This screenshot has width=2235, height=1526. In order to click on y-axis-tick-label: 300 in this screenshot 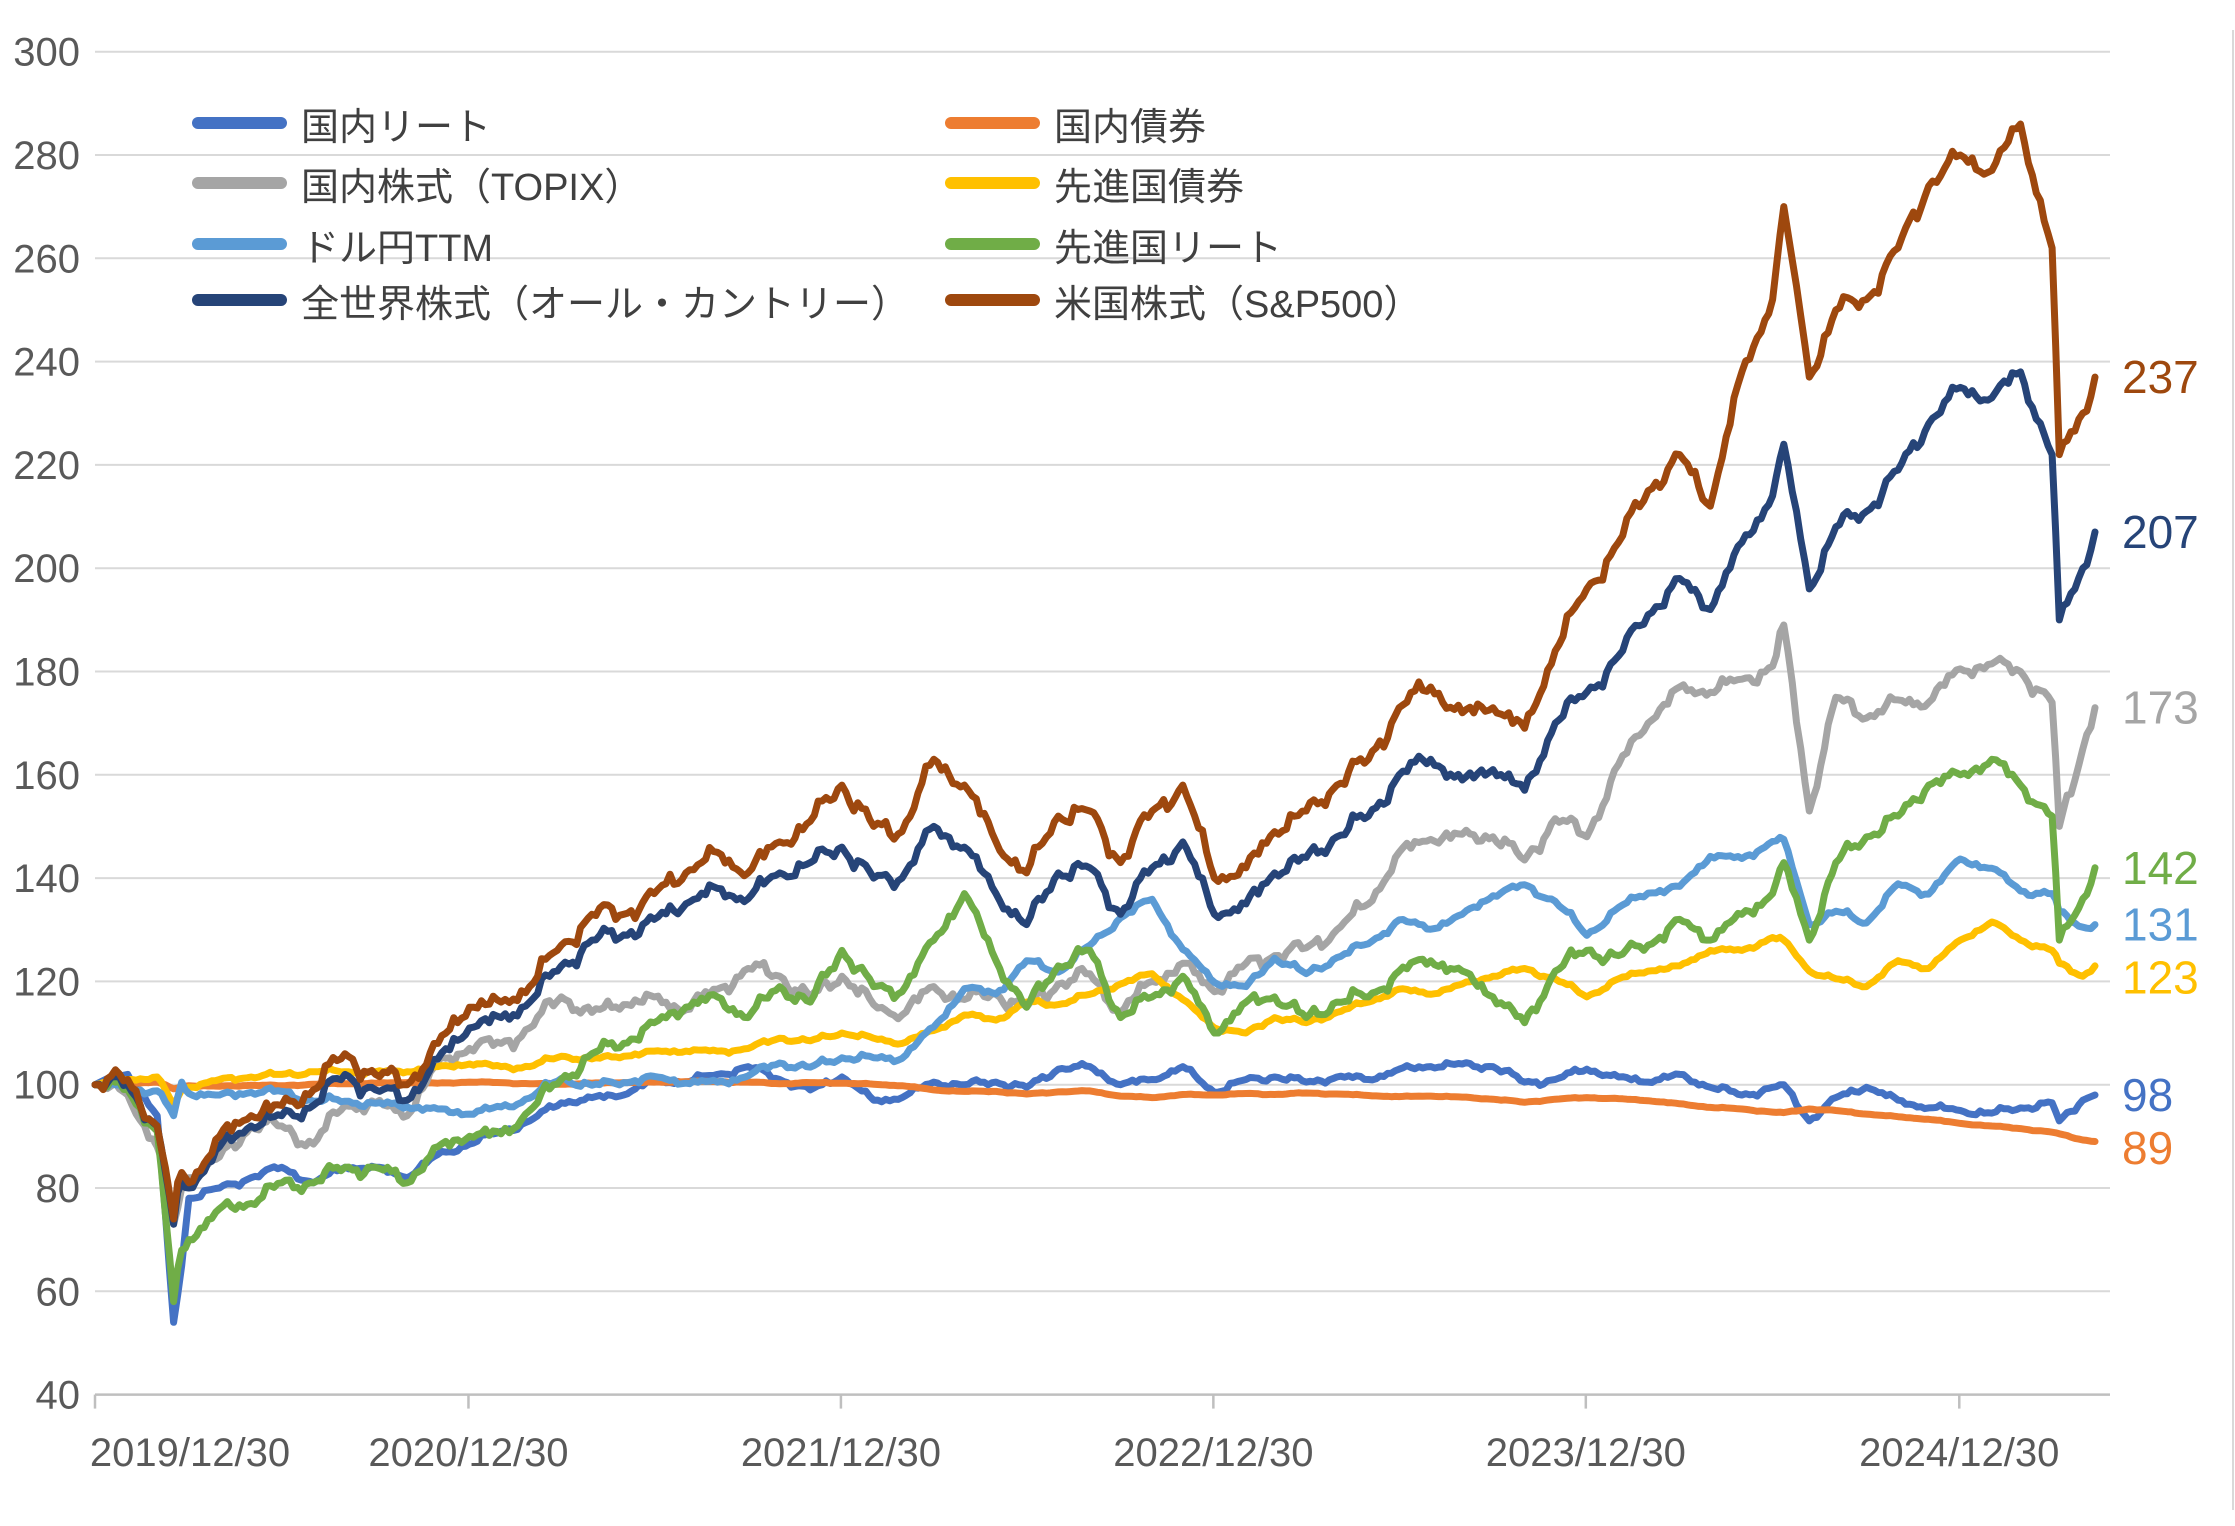, I will do `click(46, 53)`.